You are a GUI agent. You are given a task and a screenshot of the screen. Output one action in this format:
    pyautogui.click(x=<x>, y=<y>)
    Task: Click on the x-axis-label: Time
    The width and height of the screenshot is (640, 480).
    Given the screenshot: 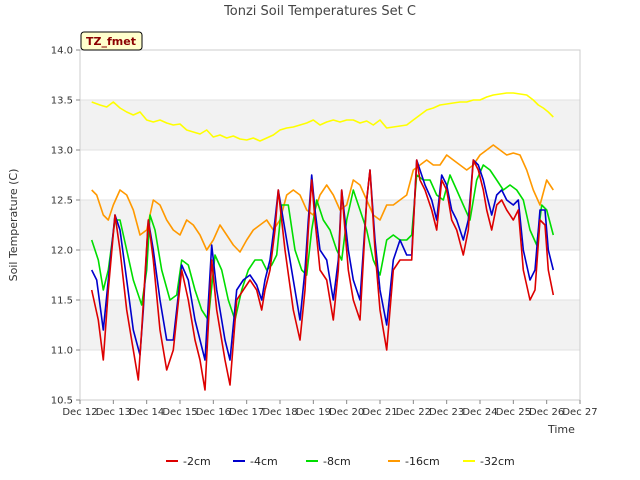 What is the action you would take?
    pyautogui.click(x=561, y=429)
    